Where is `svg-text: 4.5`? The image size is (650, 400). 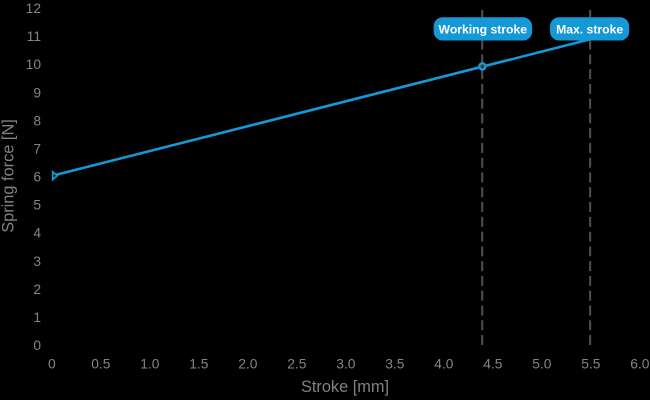 svg-text: 4.5 is located at coordinates (493, 363).